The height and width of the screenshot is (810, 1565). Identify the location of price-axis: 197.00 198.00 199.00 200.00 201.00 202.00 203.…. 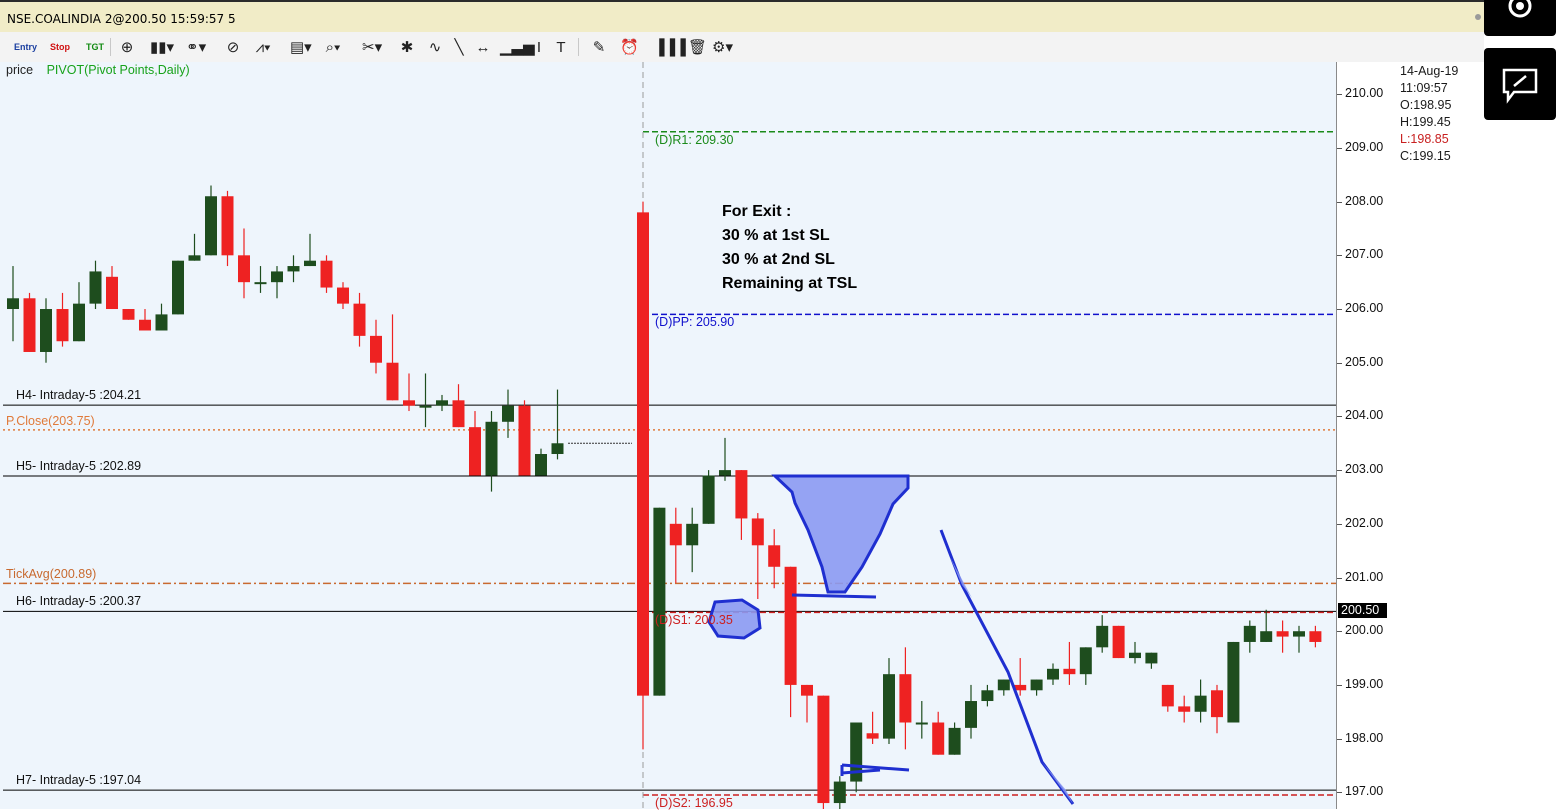
(1365, 435).